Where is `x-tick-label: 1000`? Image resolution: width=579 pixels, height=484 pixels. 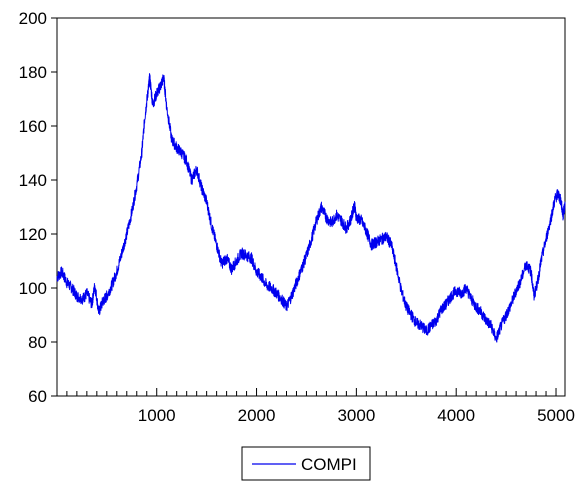 x-tick-label: 1000 is located at coordinates (157, 415).